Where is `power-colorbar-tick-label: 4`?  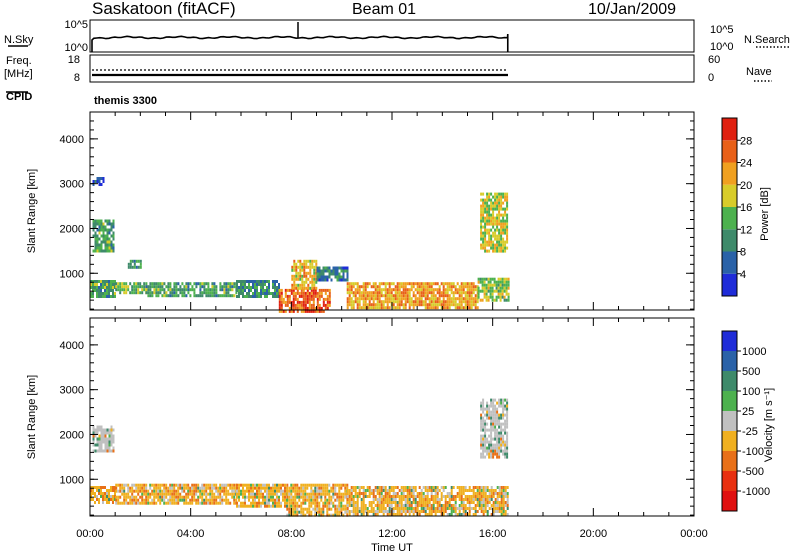
power-colorbar-tick-label: 4 is located at coordinates (743, 275).